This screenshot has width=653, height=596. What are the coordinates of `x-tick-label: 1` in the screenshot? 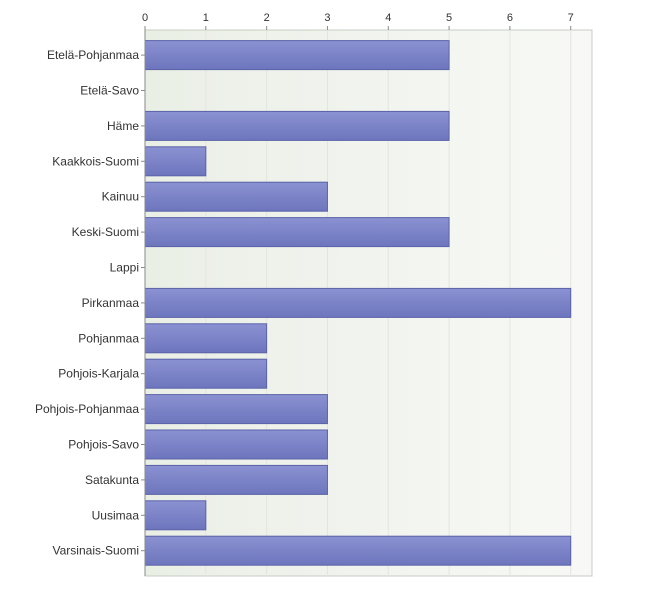 It's located at (206, 18).